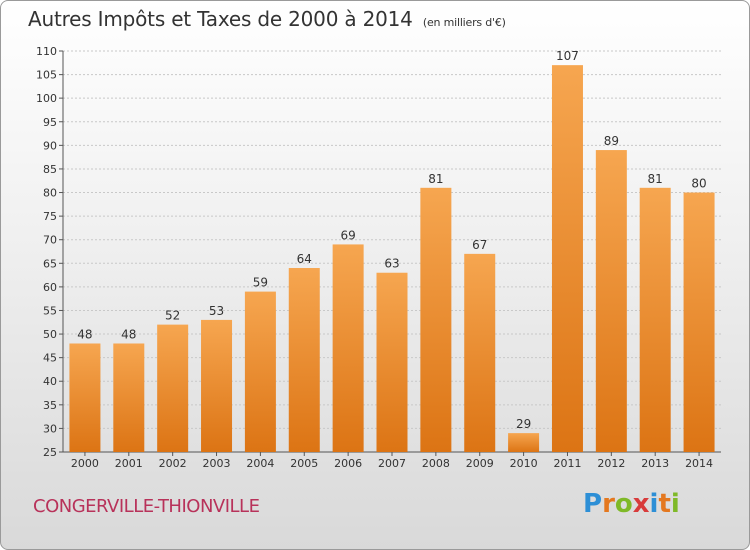 This screenshot has width=750, height=550. What do you see at coordinates (50, 122) in the screenshot?
I see `y-tick-label: 95` at bounding box center [50, 122].